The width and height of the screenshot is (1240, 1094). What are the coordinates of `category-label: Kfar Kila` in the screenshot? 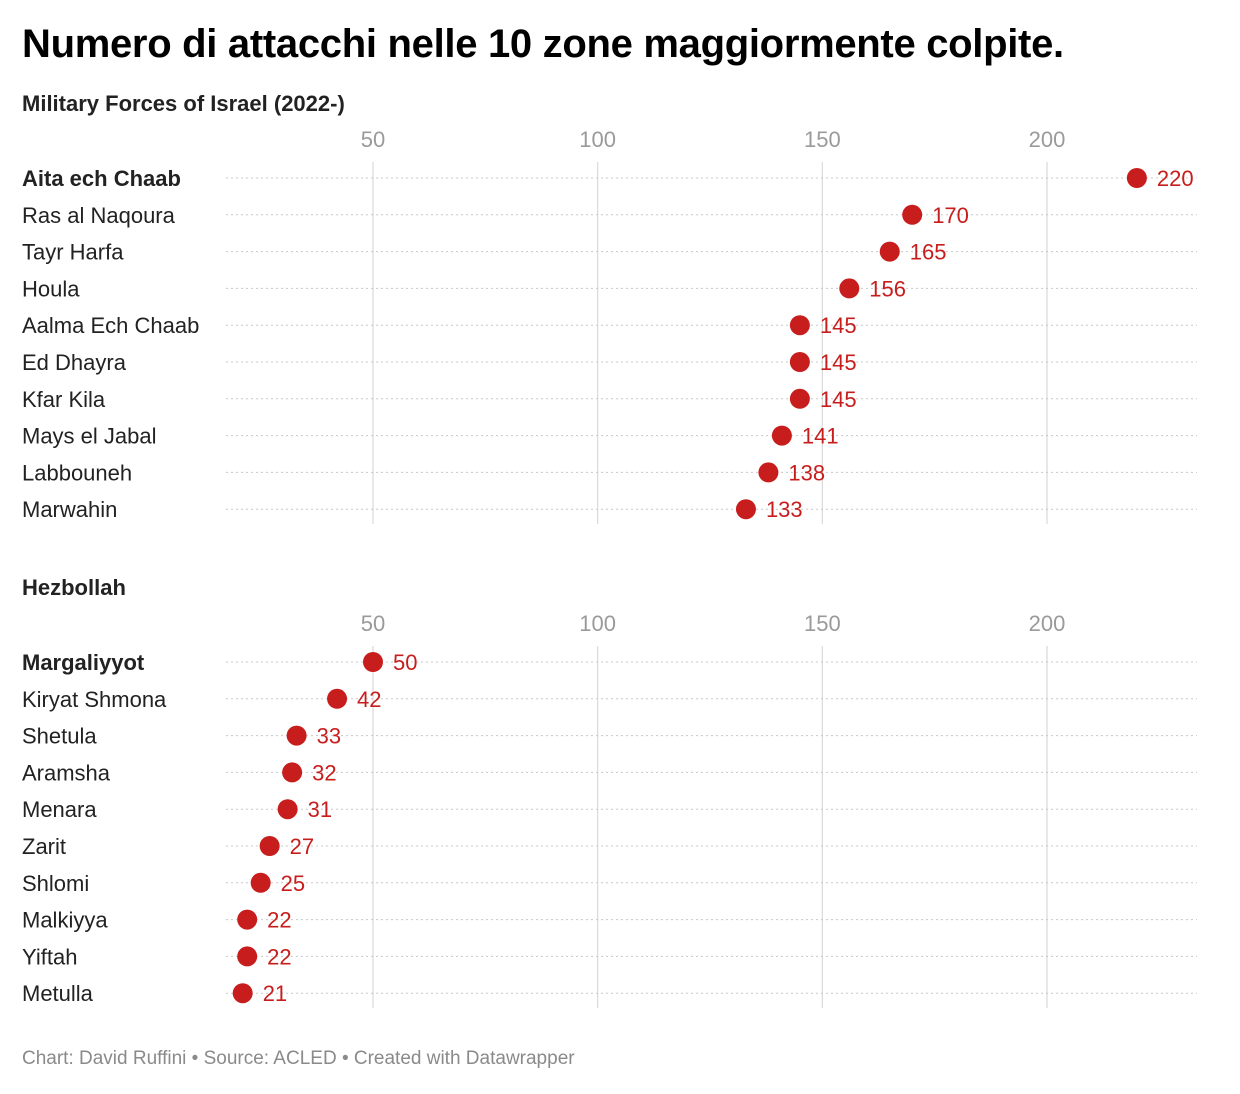 It's located at (64, 399).